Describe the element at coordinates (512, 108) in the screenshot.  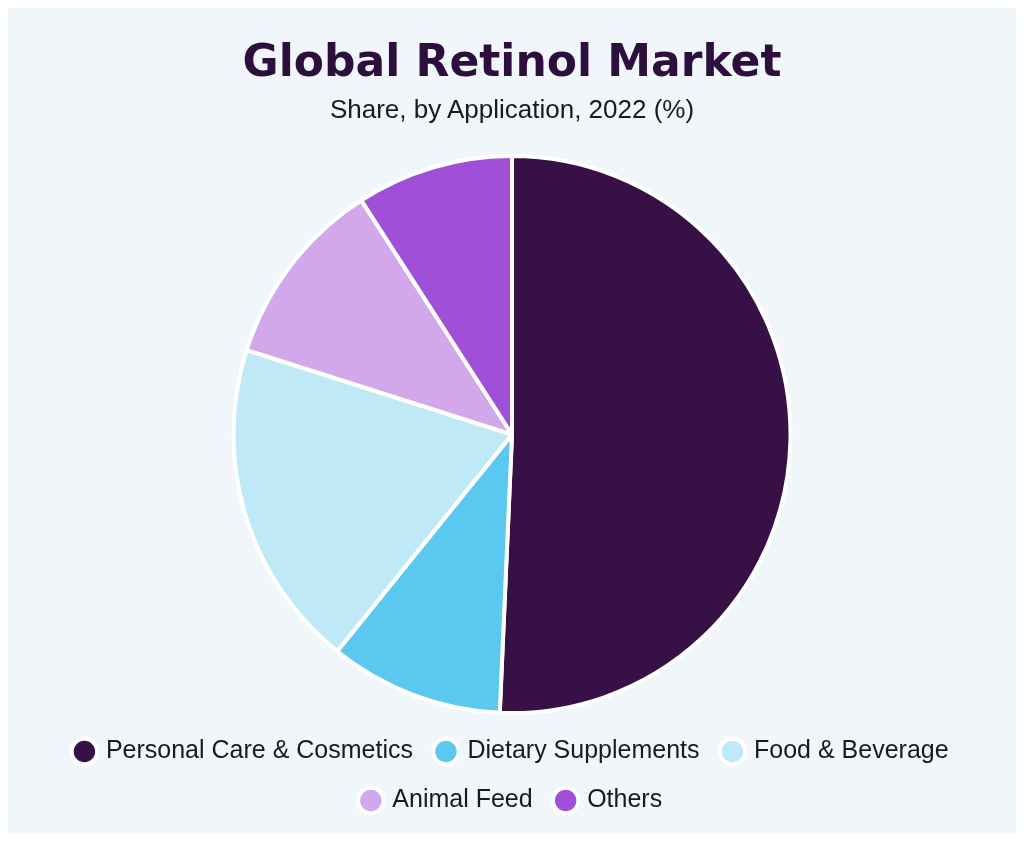
I see `chart-subtitle: Share, by Application, 2022 (%)` at that location.